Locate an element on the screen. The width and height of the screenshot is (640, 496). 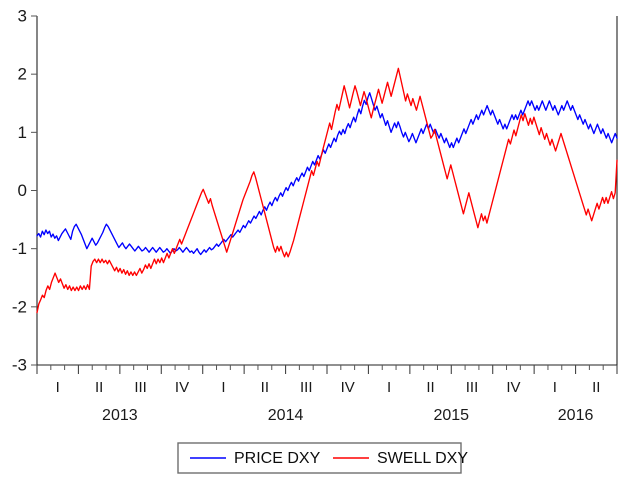
y-tick-label: 0 is located at coordinates (22, 190).